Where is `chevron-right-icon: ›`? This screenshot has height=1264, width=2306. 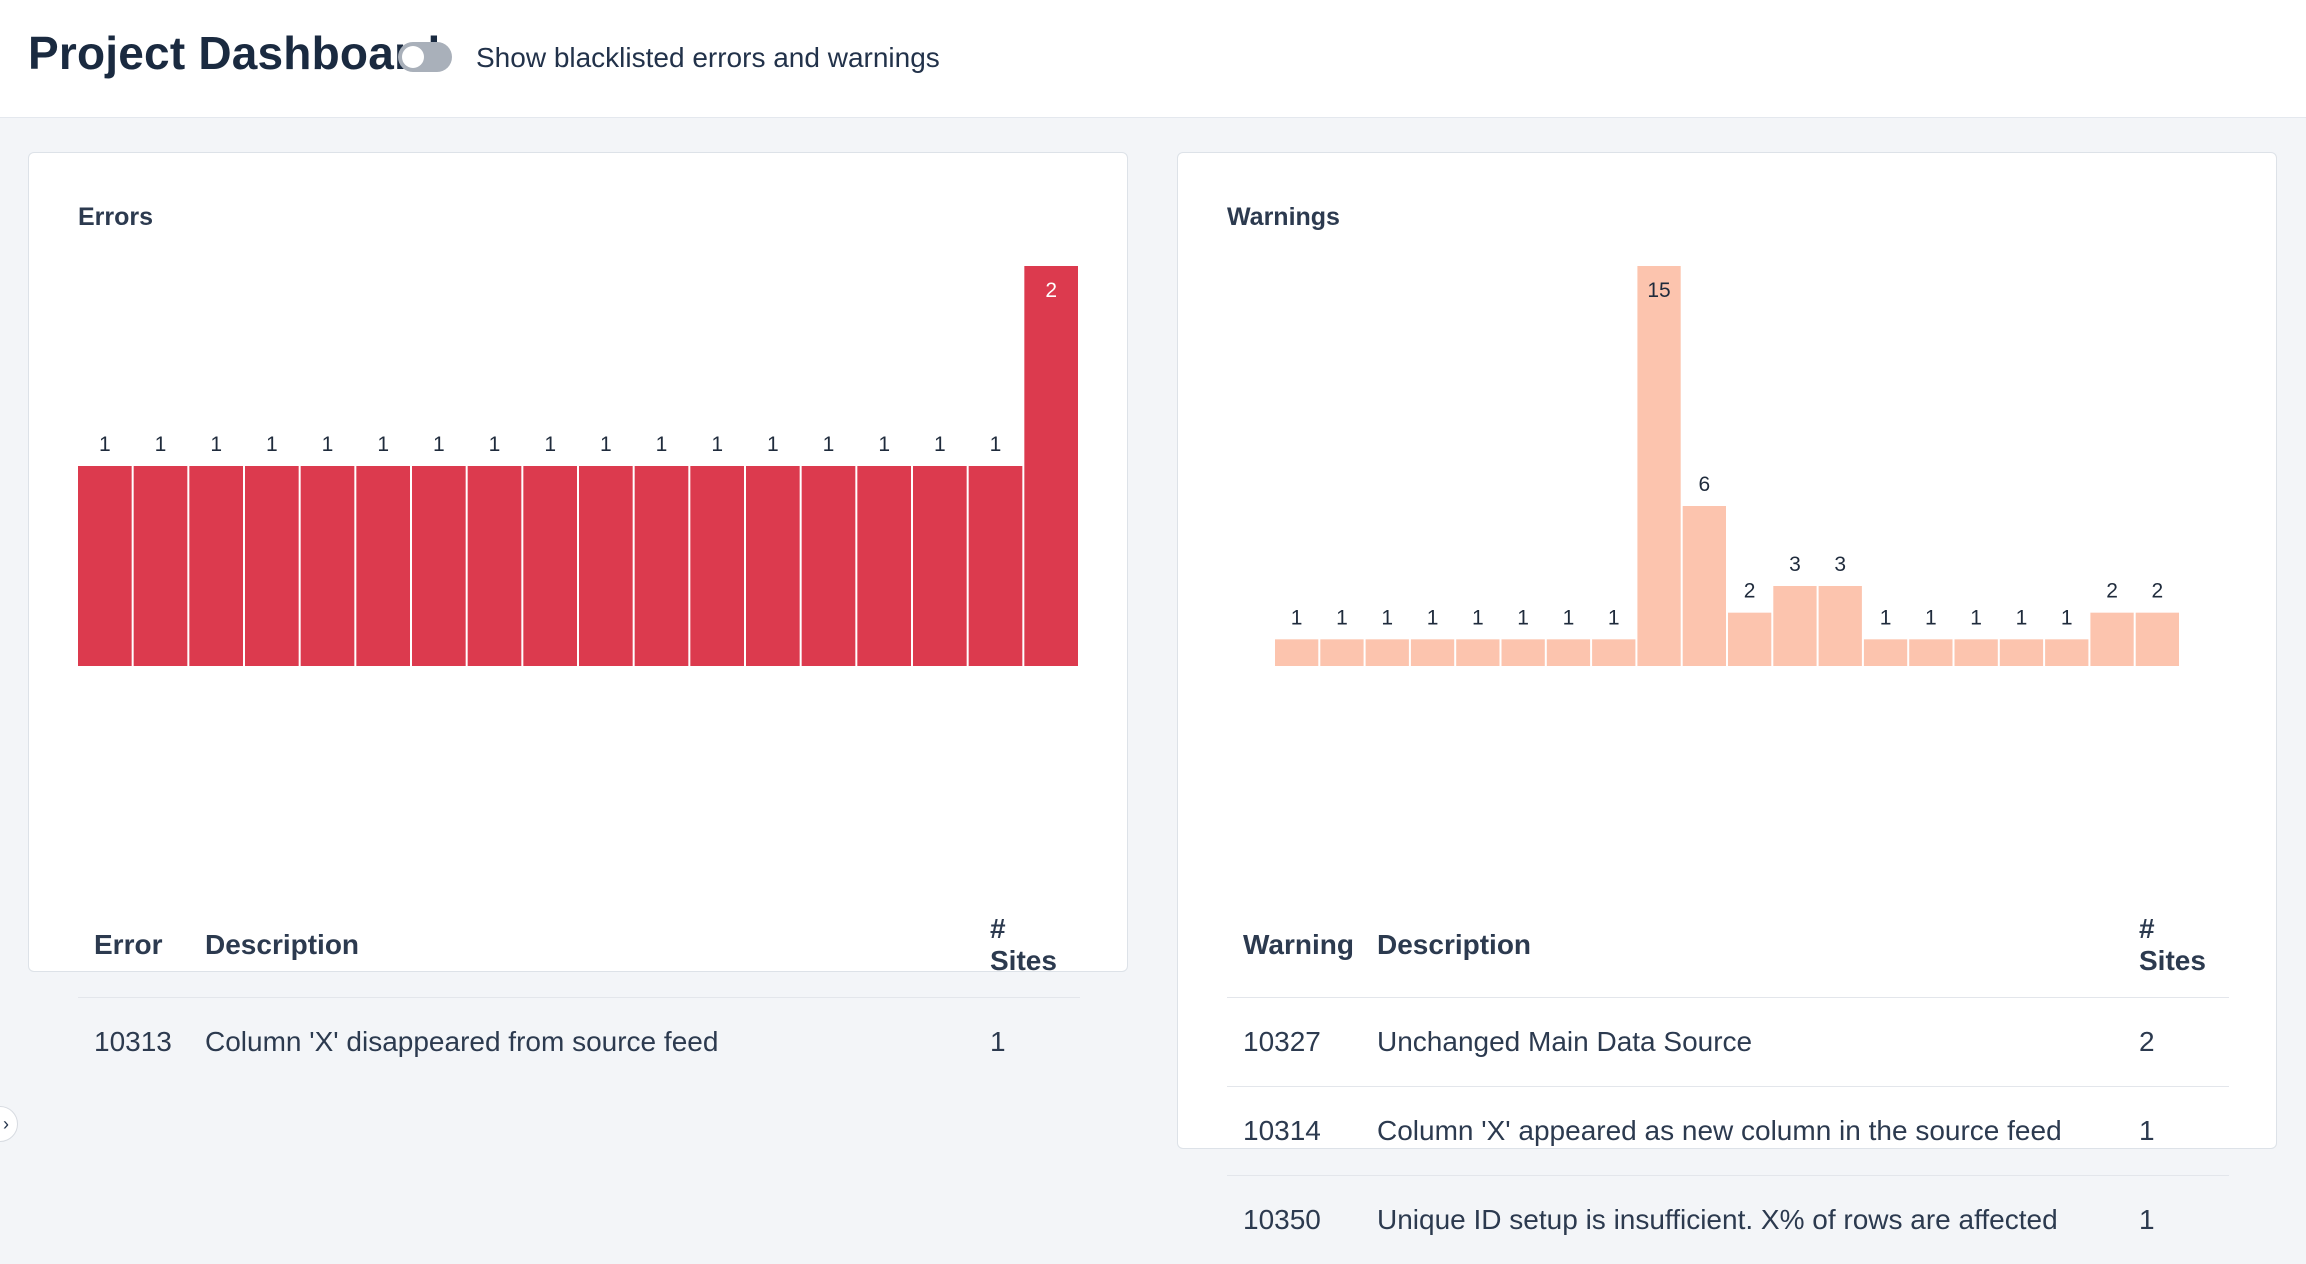 chevron-right-icon: › is located at coordinates (6, 1124).